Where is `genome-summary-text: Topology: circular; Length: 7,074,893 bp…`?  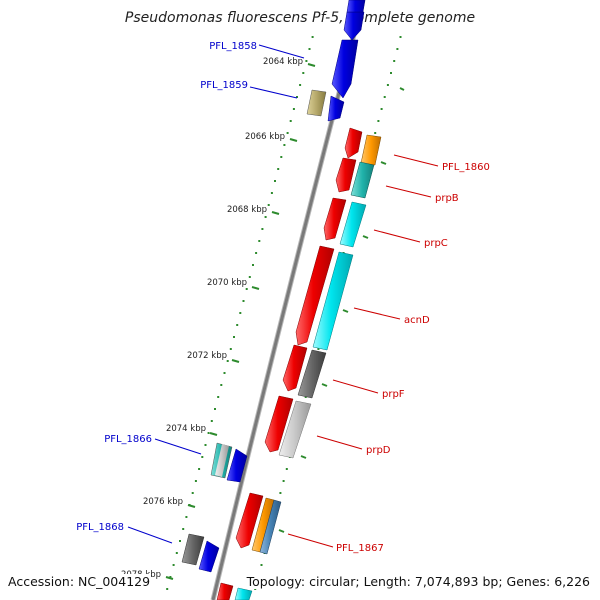 genome-summary-text: Topology: circular; Length: 7,074,893 bp… is located at coordinates (418, 581).